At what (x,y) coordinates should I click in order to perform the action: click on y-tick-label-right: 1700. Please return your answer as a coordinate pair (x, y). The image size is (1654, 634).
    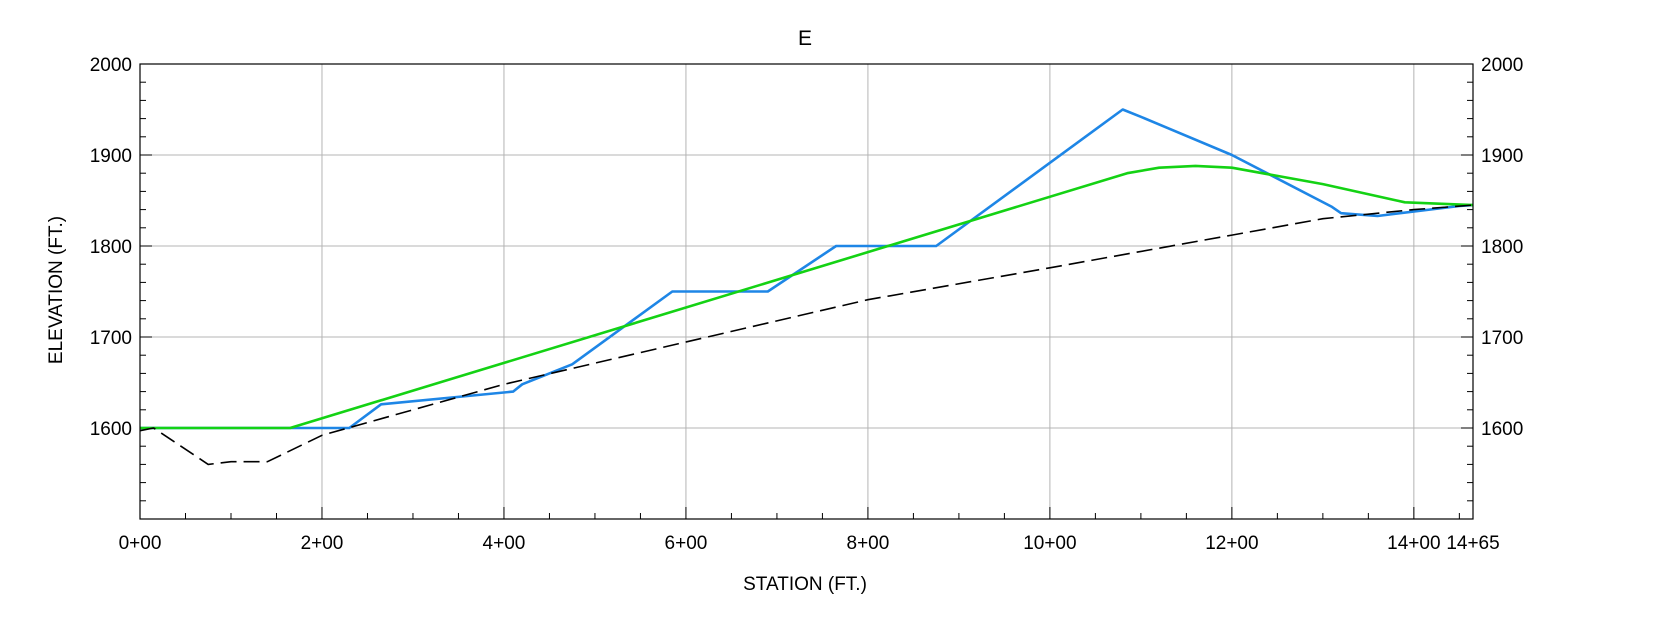
    Looking at the image, I should click on (1502, 338).